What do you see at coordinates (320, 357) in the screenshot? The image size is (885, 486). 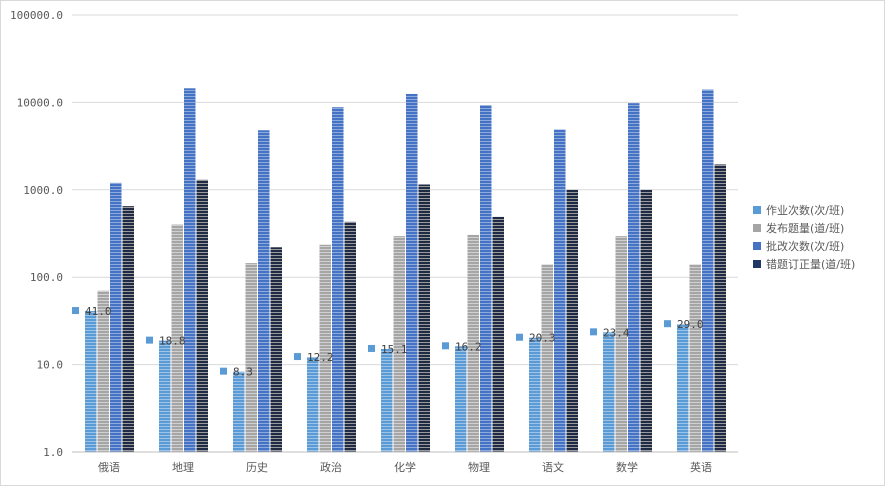 I see `data-label: 12.2` at bounding box center [320, 357].